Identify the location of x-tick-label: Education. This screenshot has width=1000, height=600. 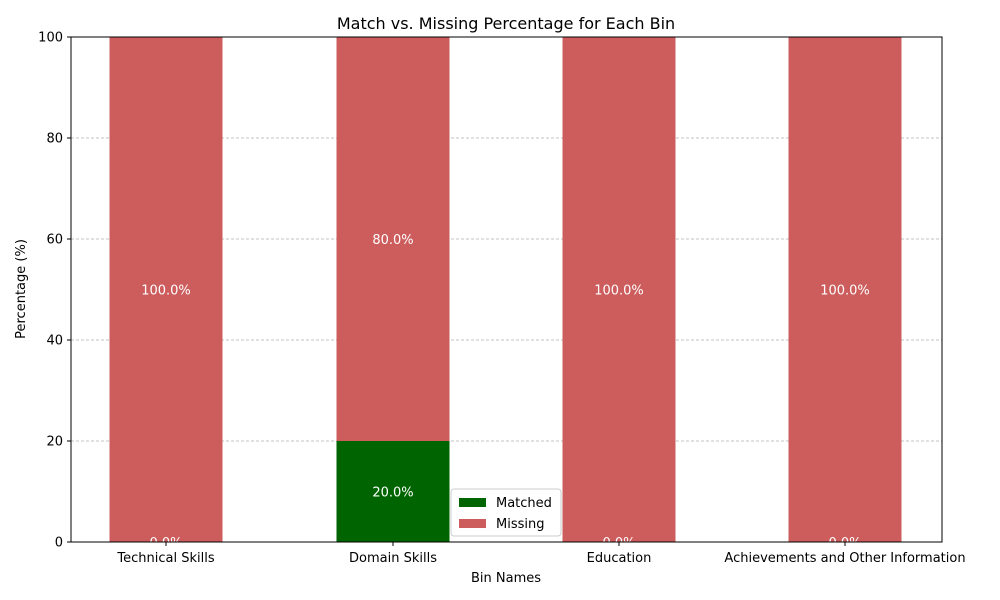
(619, 558).